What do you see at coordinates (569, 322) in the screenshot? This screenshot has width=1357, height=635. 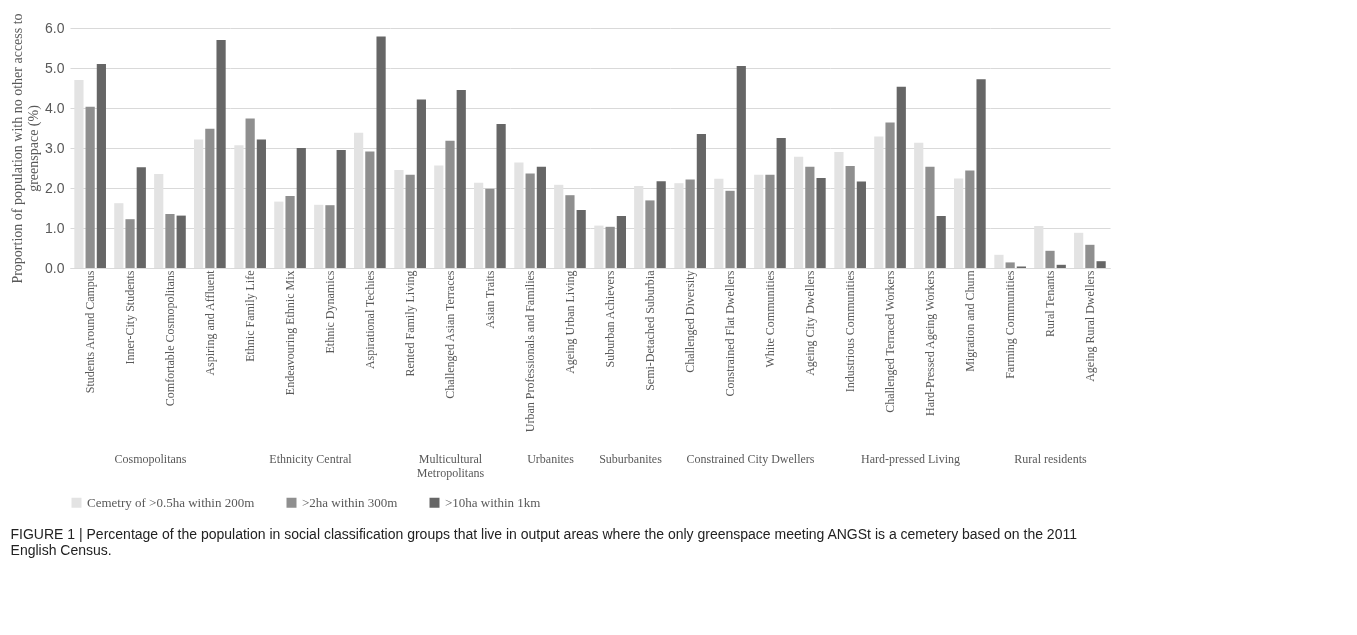 I see `x-tick-label: Ageing Urban Living` at bounding box center [569, 322].